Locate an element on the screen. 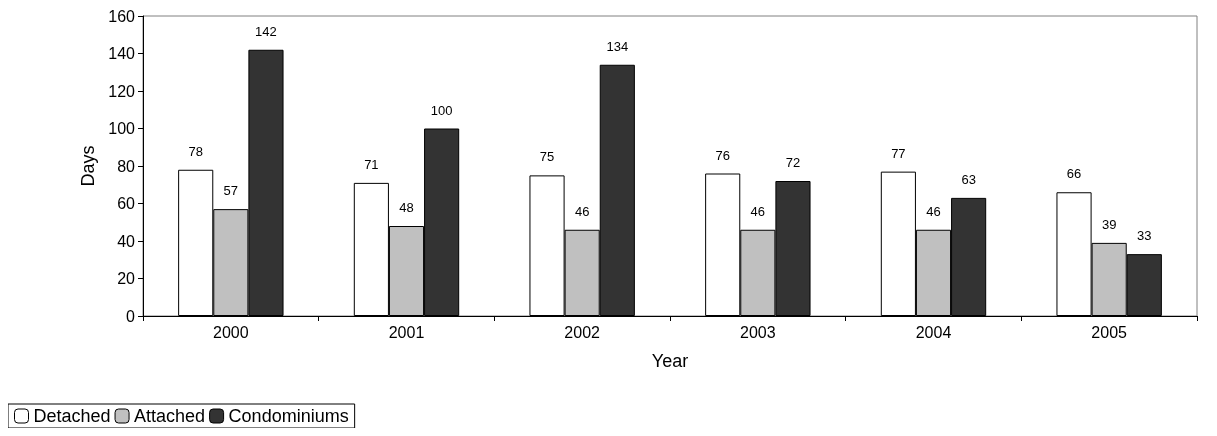 This screenshot has width=1217, height=436. data-label: 78 is located at coordinates (195, 151).